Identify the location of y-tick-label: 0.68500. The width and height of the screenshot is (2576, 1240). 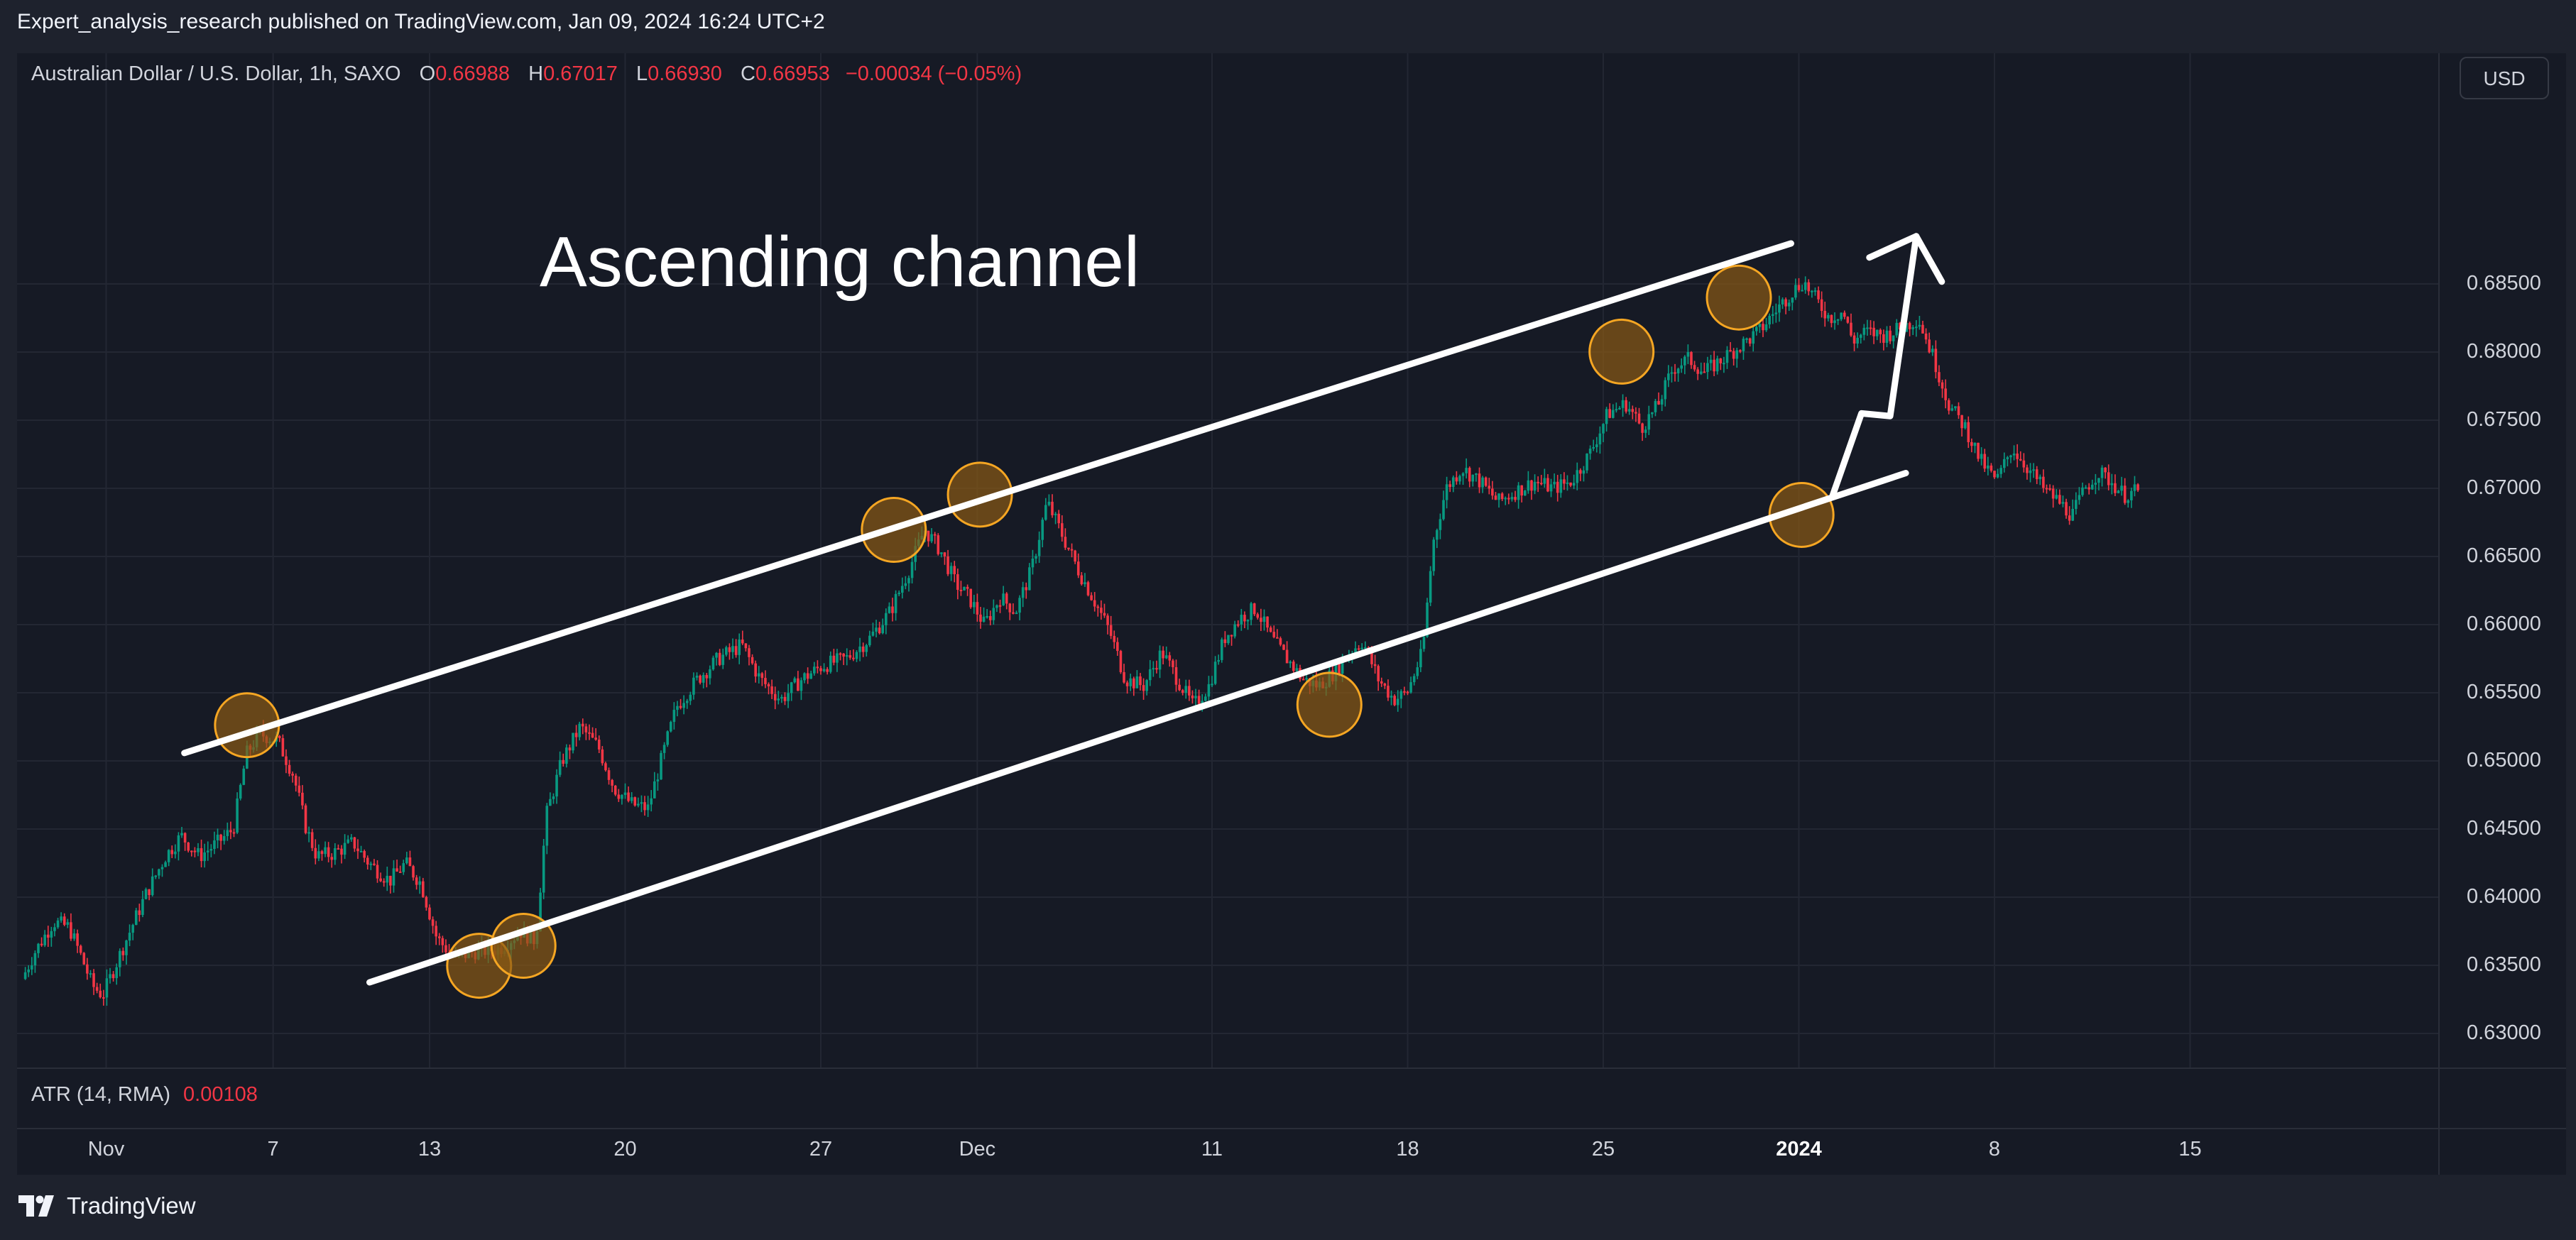
(2504, 283).